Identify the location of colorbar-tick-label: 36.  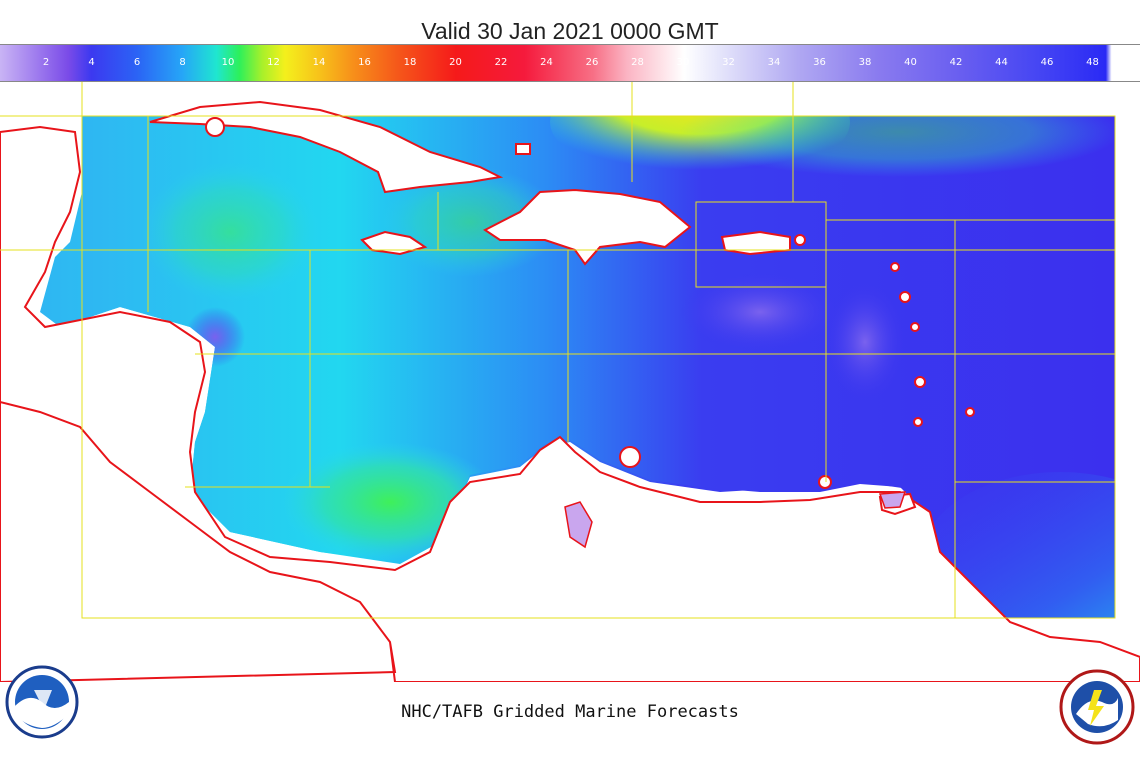
(819, 62).